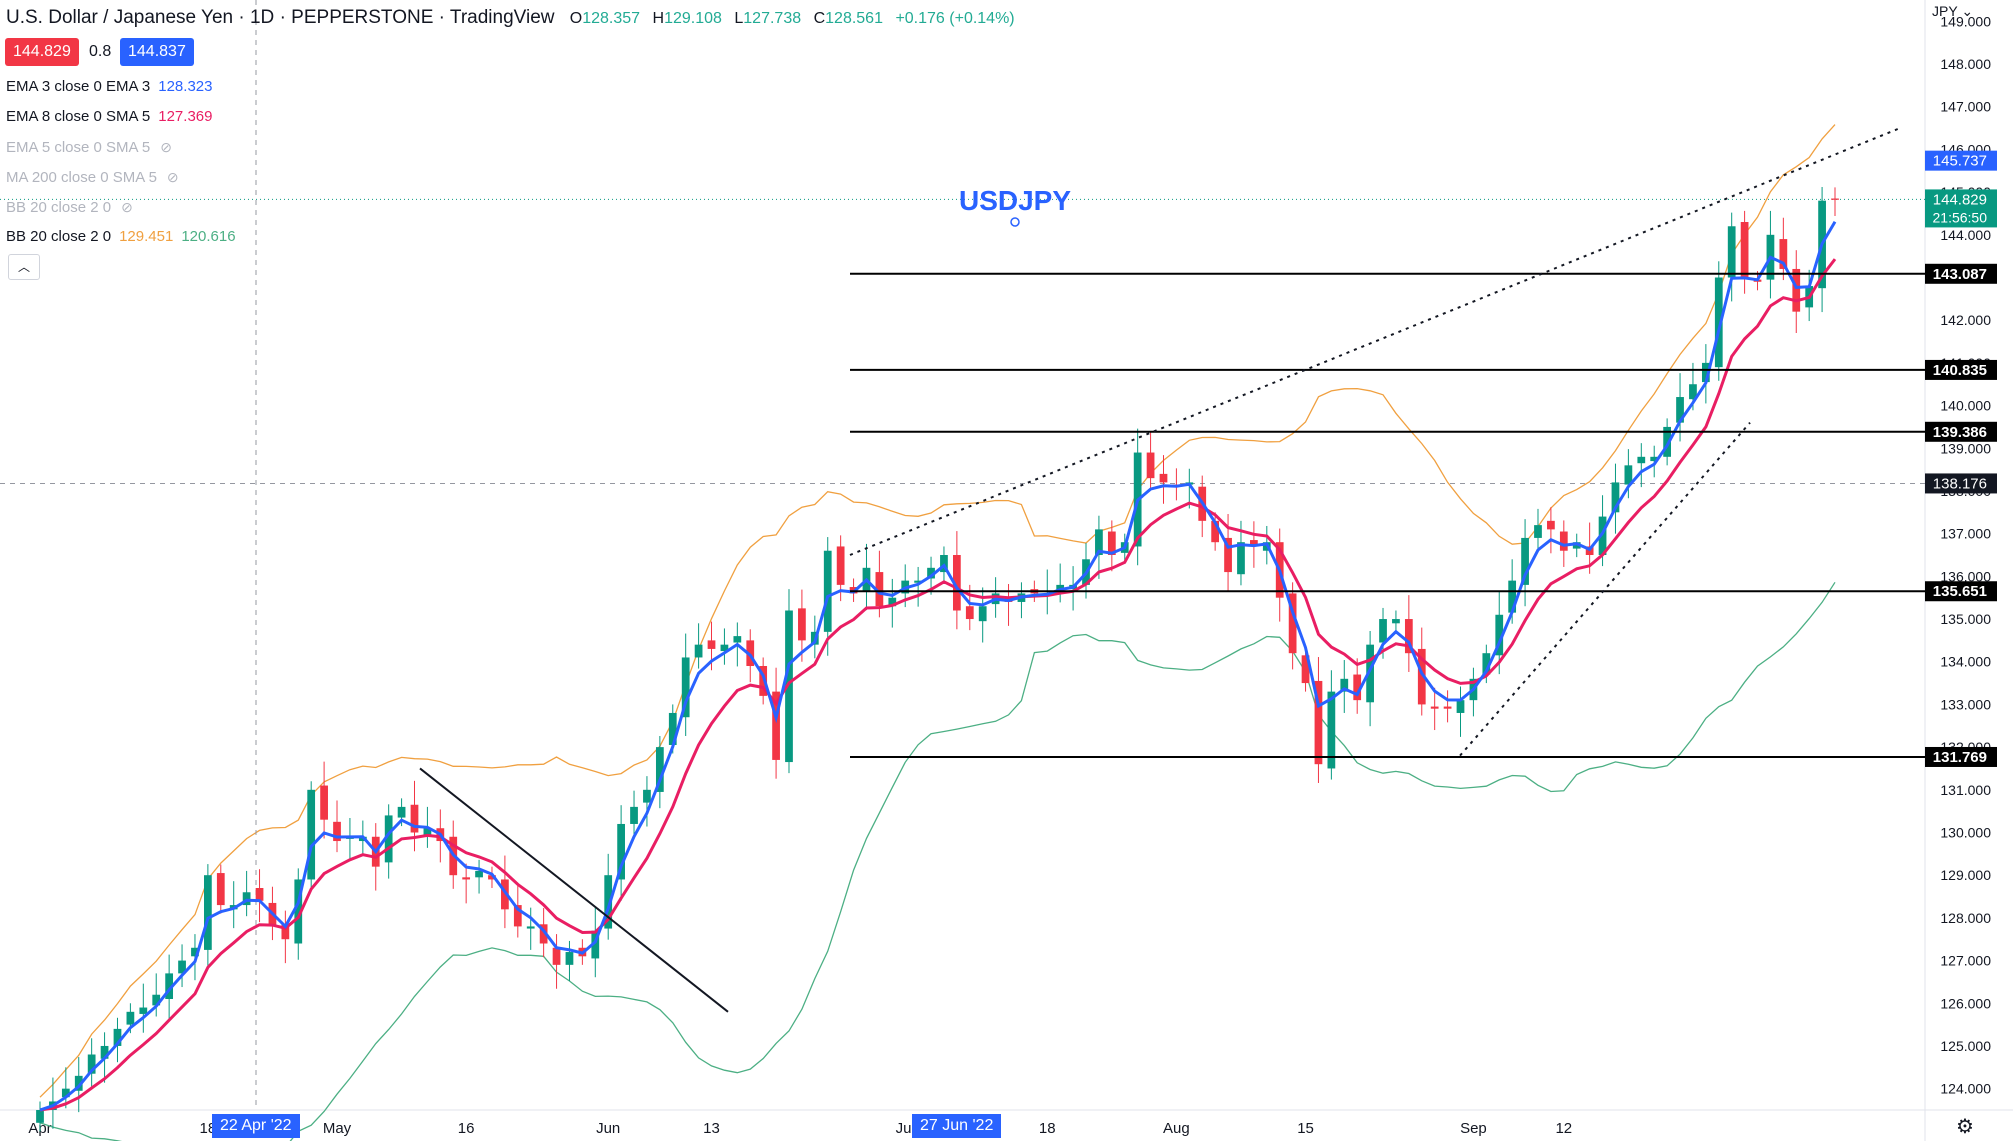  I want to click on legend-item: EMA 5 close 0 SMA 5 ⊘, so click(89, 147).